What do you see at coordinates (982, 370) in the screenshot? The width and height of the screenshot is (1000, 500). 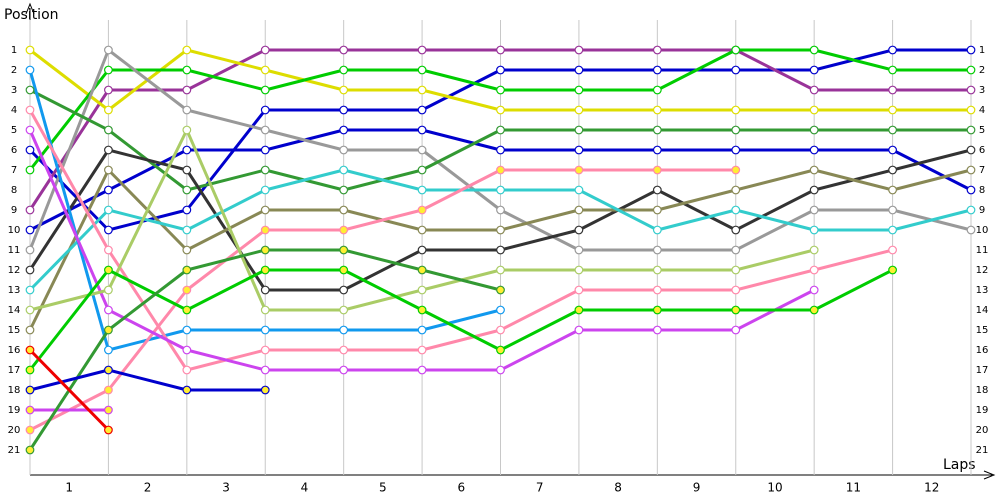 I see `y-tick-label-right: 17` at bounding box center [982, 370].